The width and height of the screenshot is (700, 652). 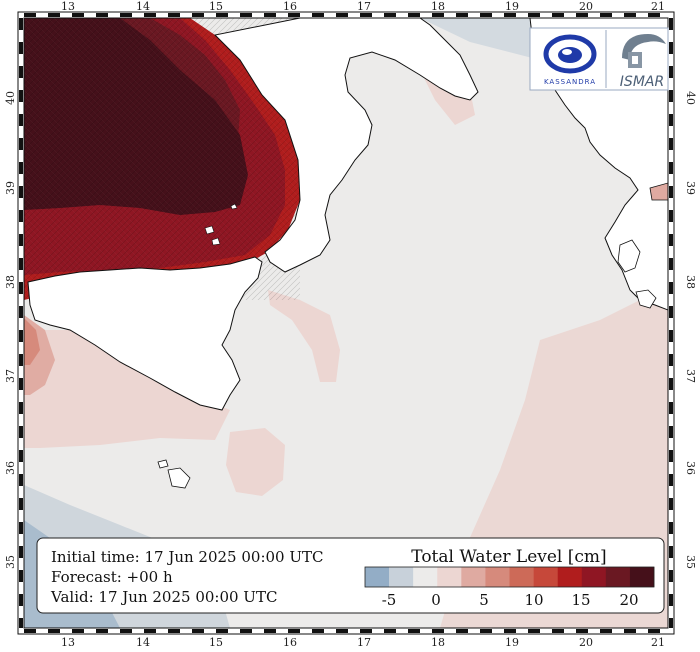 I want to click on legend-tick-label: 15, so click(x=580, y=600).